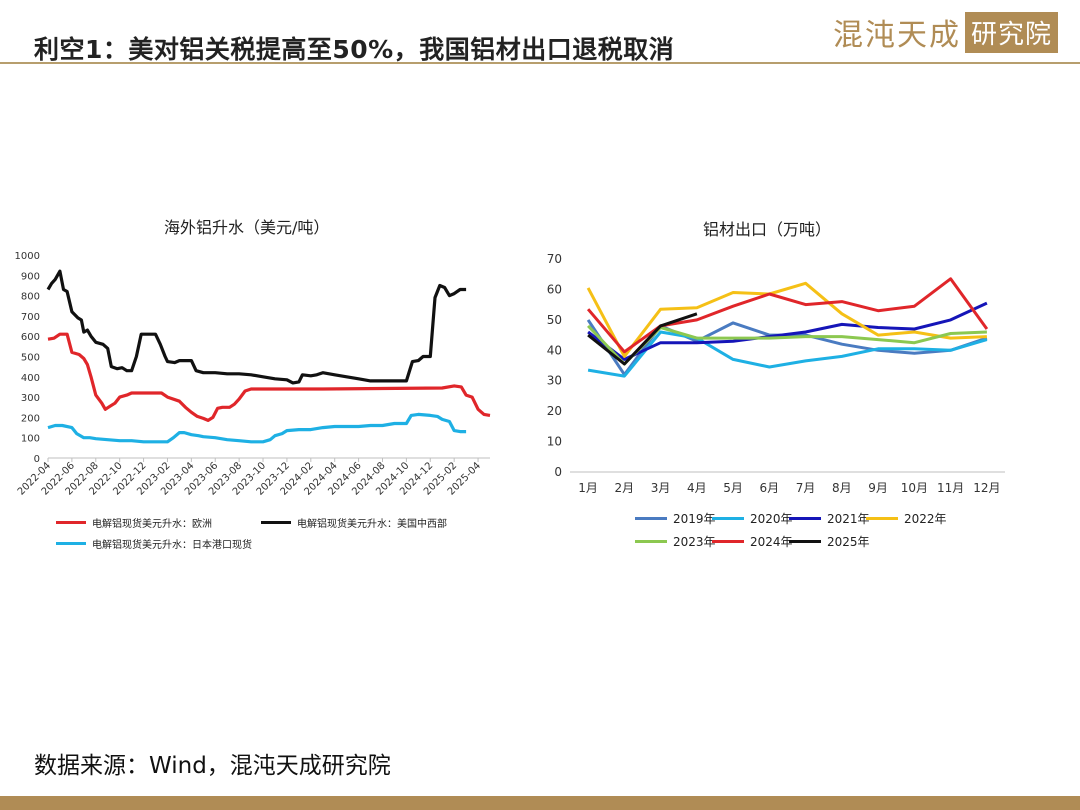 The width and height of the screenshot is (1080, 810). I want to click on header-divider, so click(540, 63).